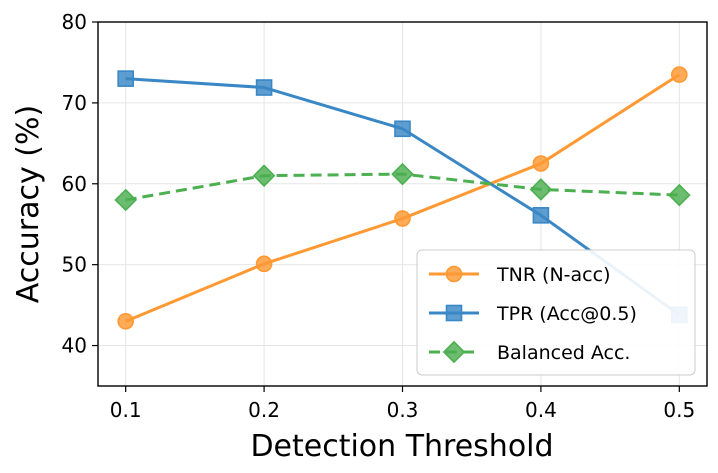 The height and width of the screenshot is (473, 718). Describe the element at coordinates (541, 410) in the screenshot. I see `x-tick-label: 0.4` at that location.